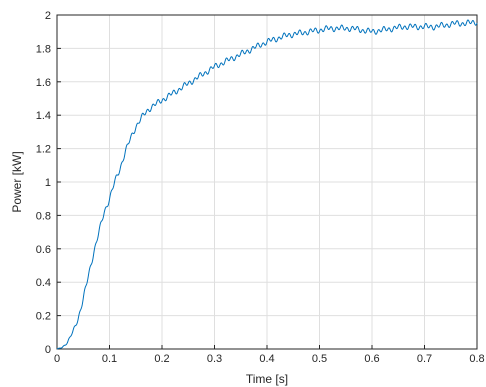  Describe the element at coordinates (109, 359) in the screenshot. I see `x-tick-label: 0.1` at that location.